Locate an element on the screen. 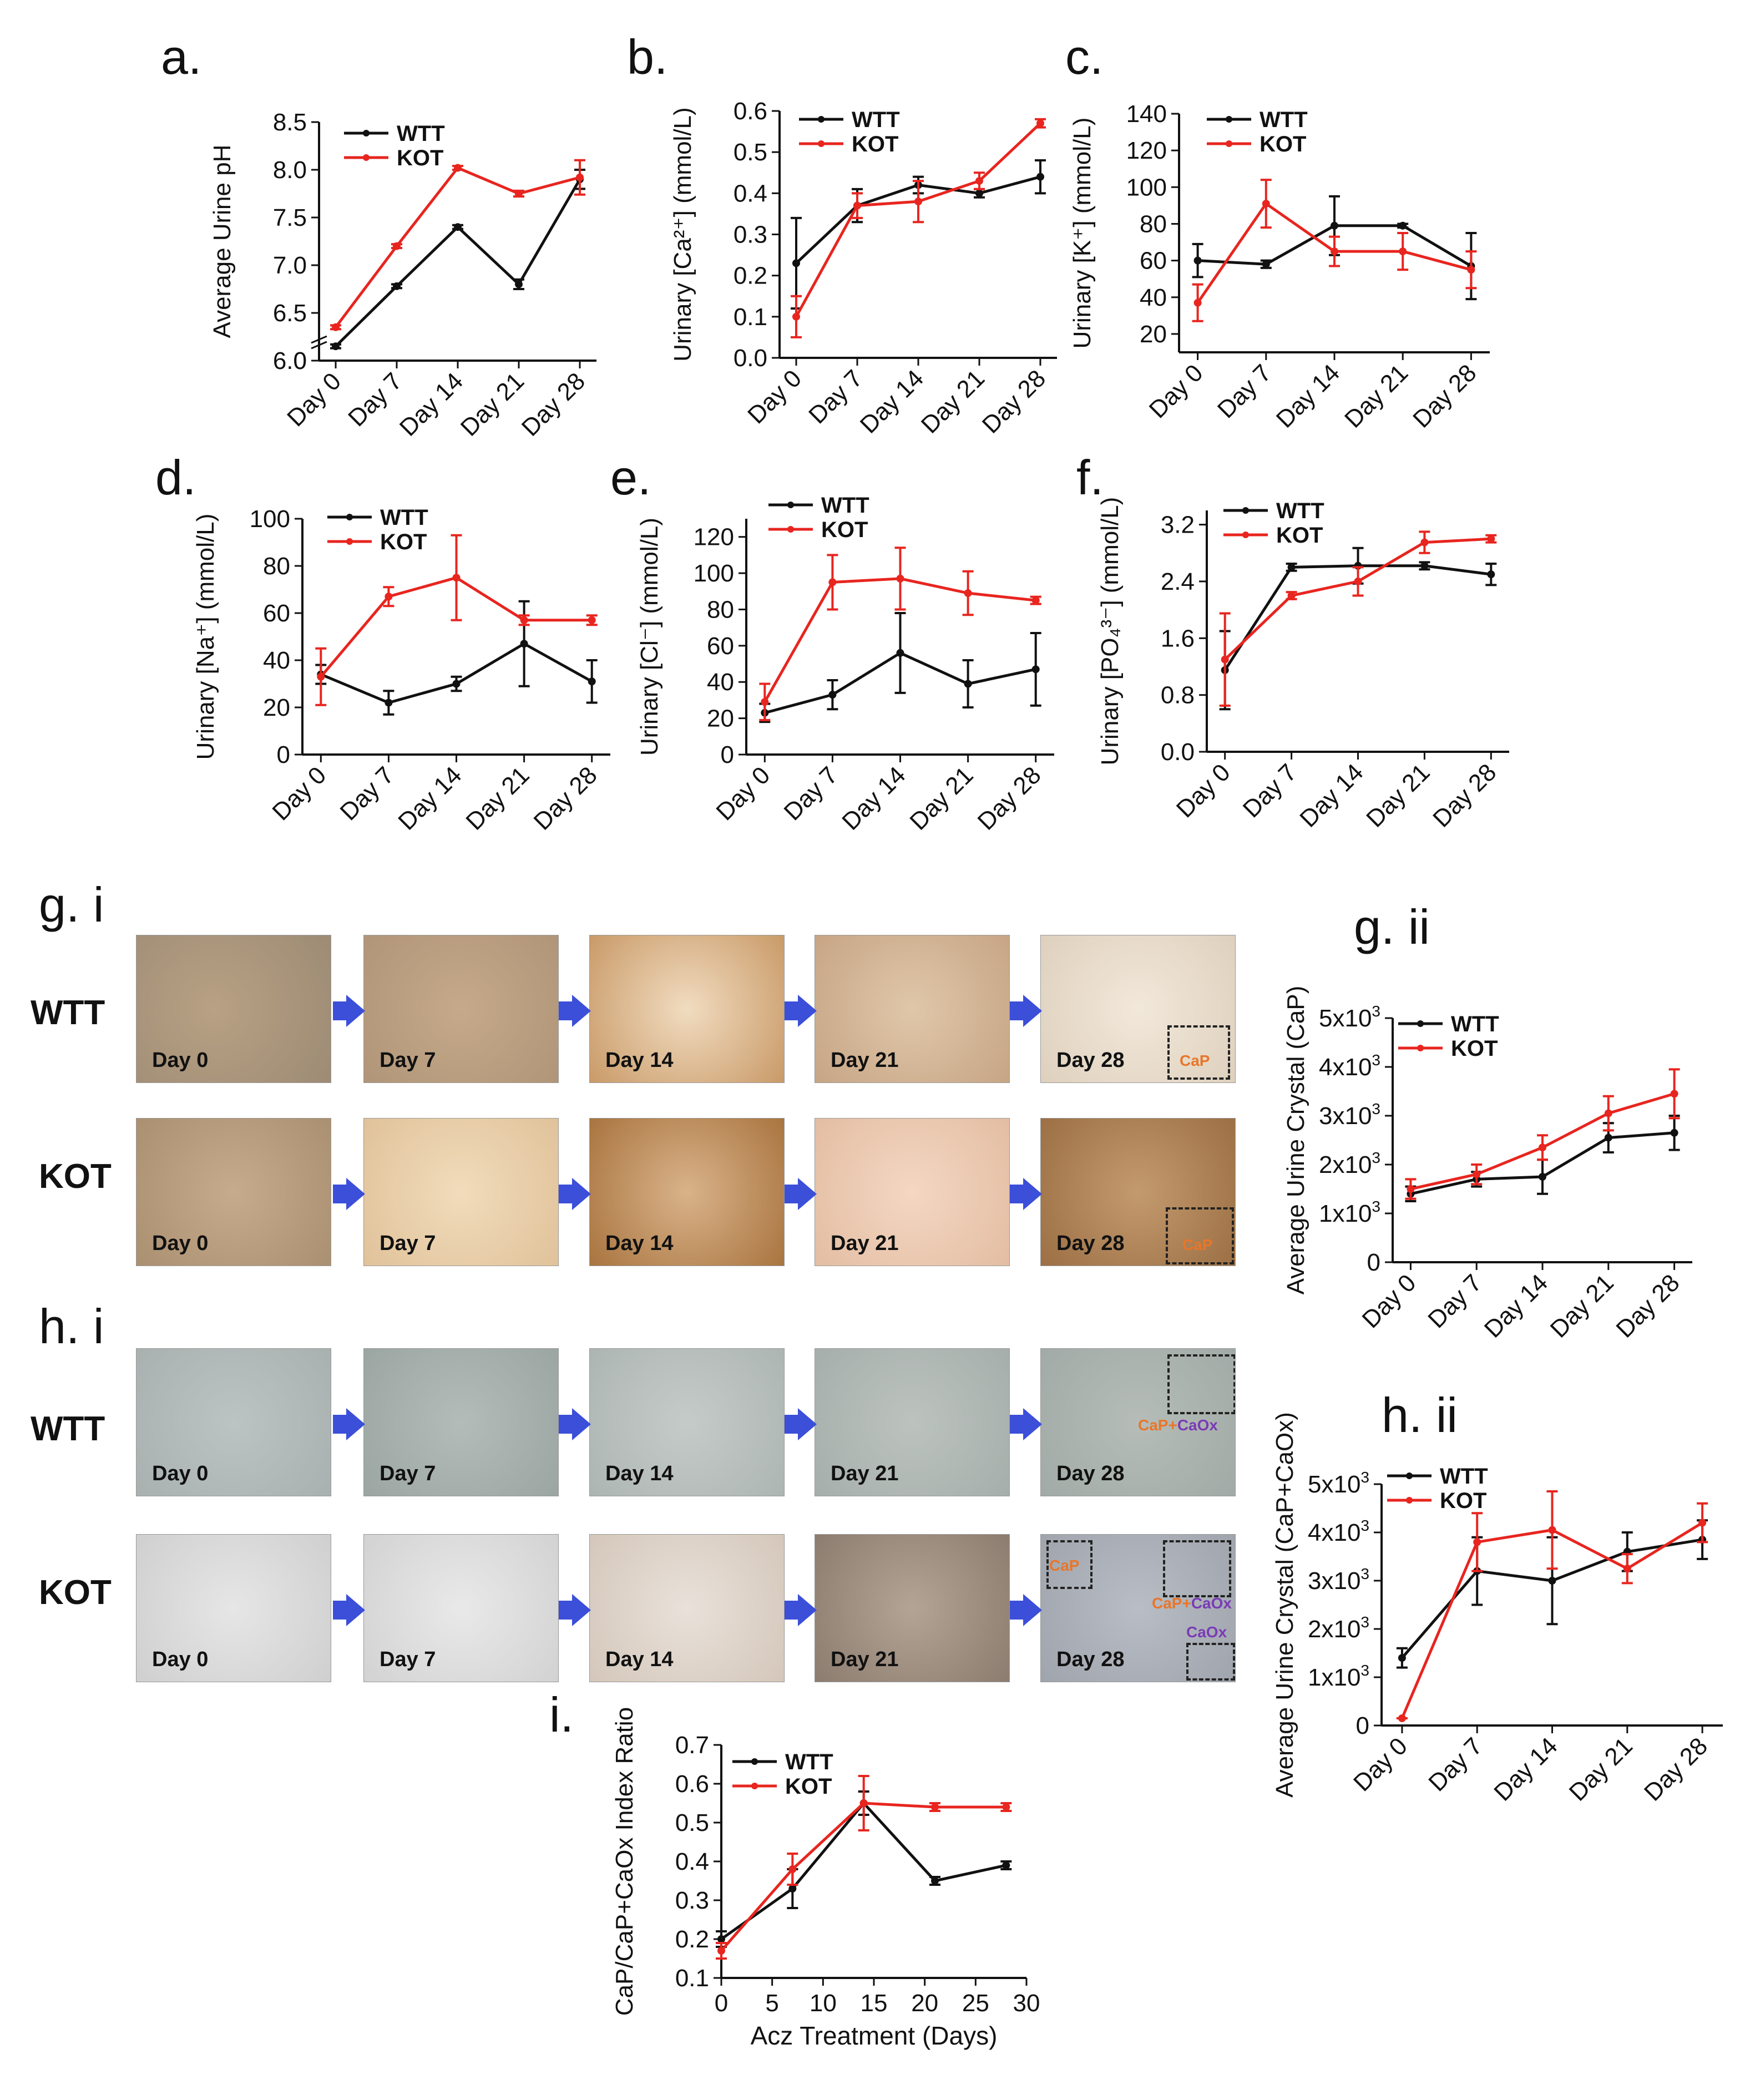  micrograph-h-wtt-day28: Day 28 CaP+CaOx is located at coordinates (1138, 1422).